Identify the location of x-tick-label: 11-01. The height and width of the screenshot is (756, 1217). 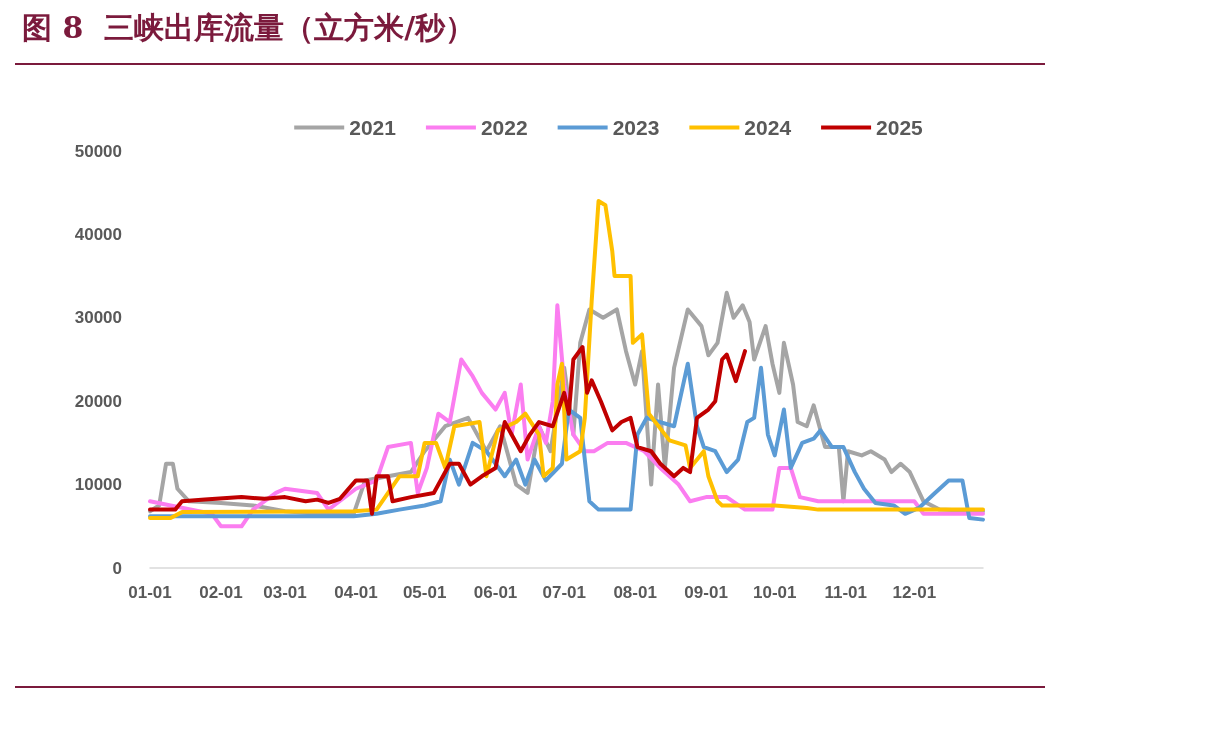
(845, 592).